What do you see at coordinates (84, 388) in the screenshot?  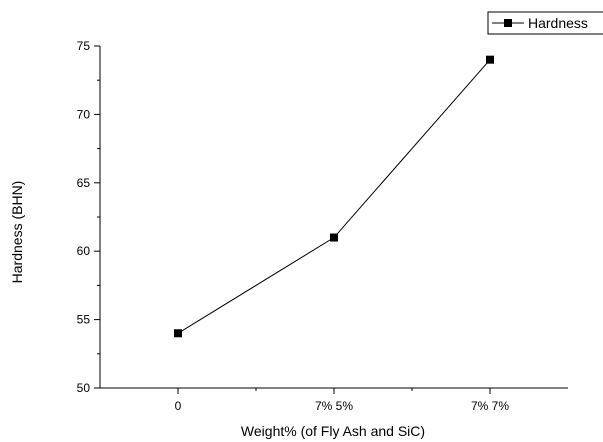 I see `y-tick-label: 50` at bounding box center [84, 388].